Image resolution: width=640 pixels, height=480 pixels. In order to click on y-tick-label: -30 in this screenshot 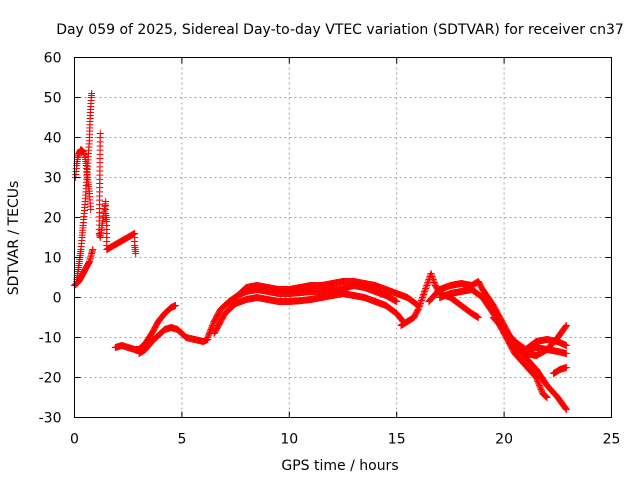, I will do `click(50, 419)`.